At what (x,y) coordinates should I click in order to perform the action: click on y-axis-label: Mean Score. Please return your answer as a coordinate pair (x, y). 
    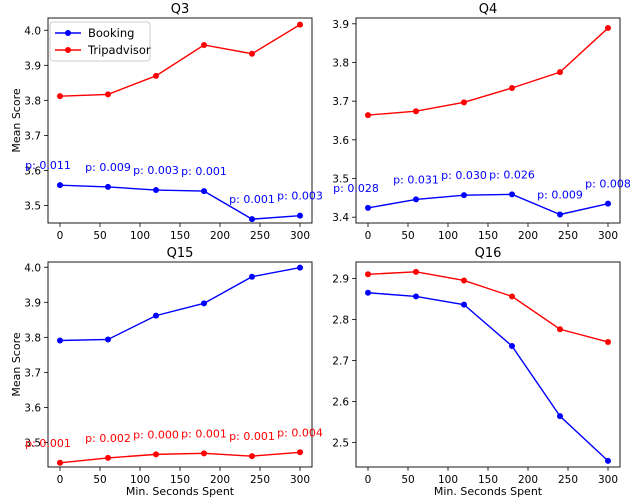
    Looking at the image, I should click on (16, 364).